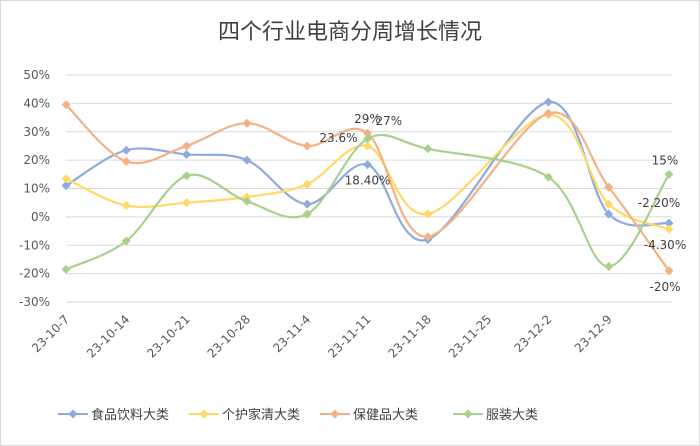 This screenshot has height=446, width=700. What do you see at coordinates (349, 32) in the screenshot?
I see `chart-title: 四个行业电商分周增长情况` at bounding box center [349, 32].